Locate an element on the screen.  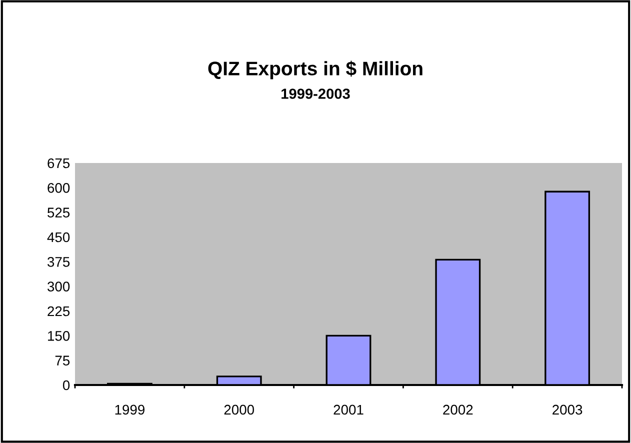
y-tick-label: 450 is located at coordinates (58, 237).